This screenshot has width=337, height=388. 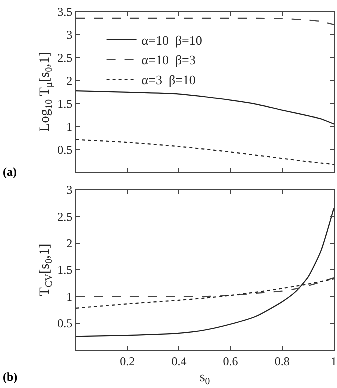 What do you see at coordinates (334, 361) in the screenshot?
I see `x-tick-label: 1` at bounding box center [334, 361].